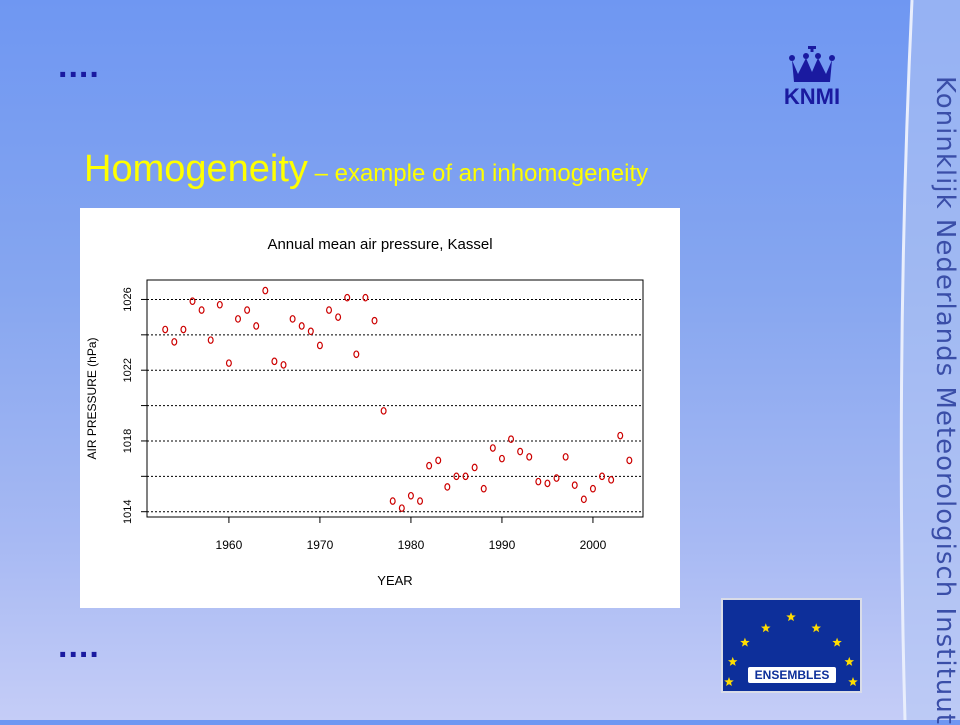 The height and width of the screenshot is (725, 960). What do you see at coordinates (196, 169) in the screenshot?
I see `title-main: Homogeneity` at bounding box center [196, 169].